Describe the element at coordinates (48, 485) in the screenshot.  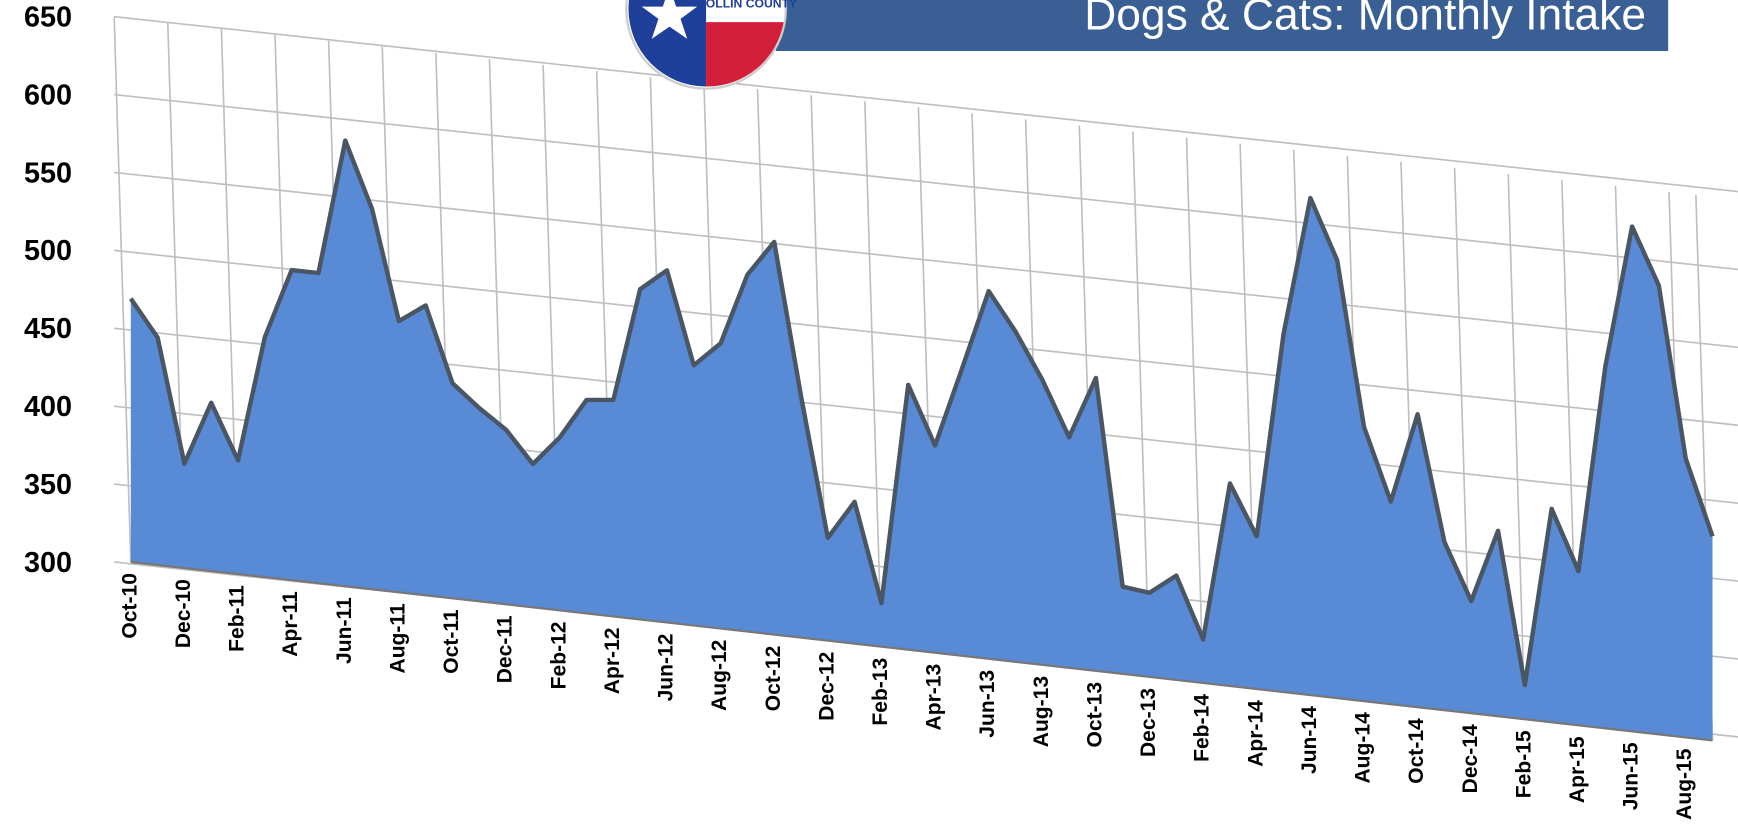
I see `y-tick-label: 350` at that location.